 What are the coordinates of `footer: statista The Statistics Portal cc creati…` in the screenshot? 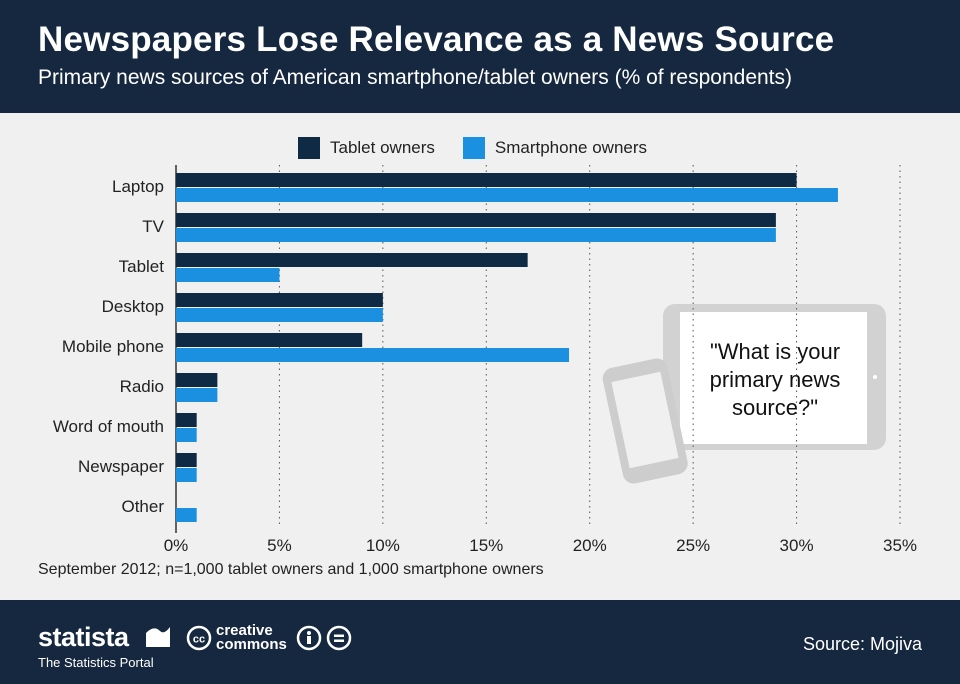 It's located at (480, 642).